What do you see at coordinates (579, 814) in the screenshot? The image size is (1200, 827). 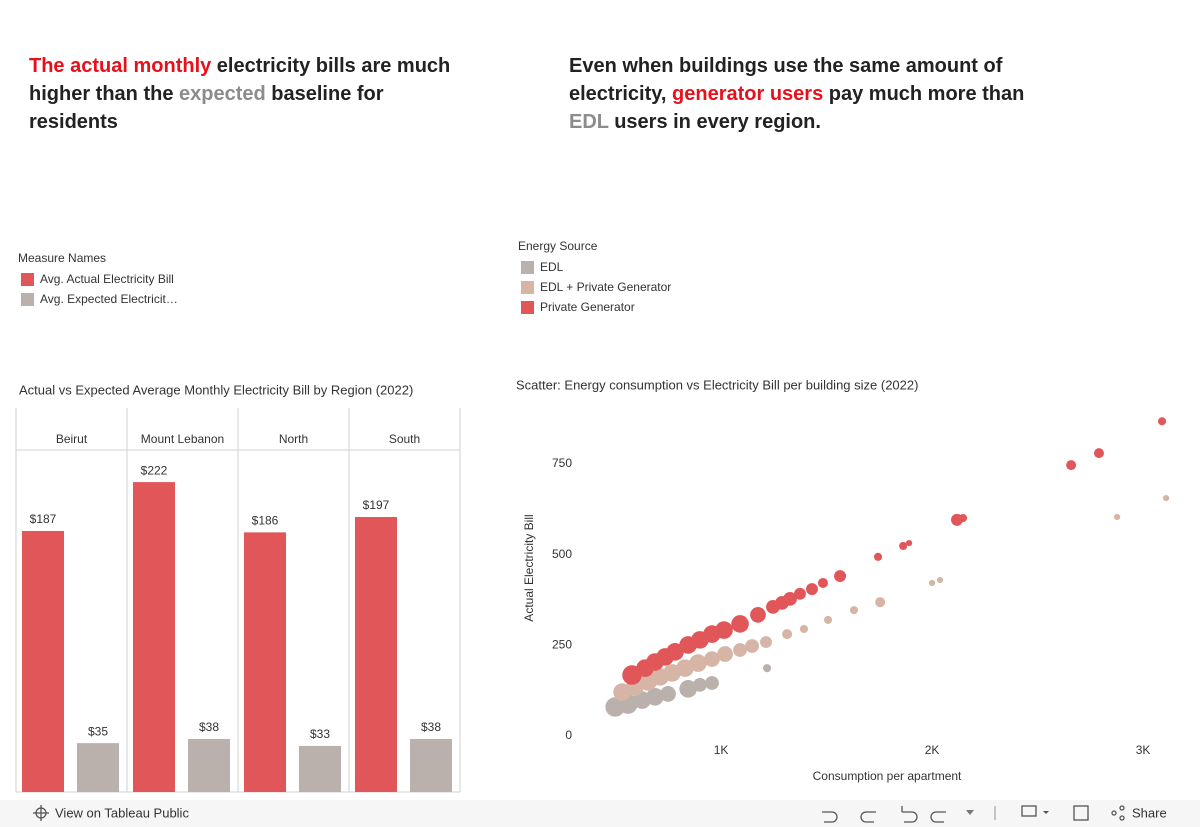 I see `toolbar-icons` at bounding box center [579, 814].